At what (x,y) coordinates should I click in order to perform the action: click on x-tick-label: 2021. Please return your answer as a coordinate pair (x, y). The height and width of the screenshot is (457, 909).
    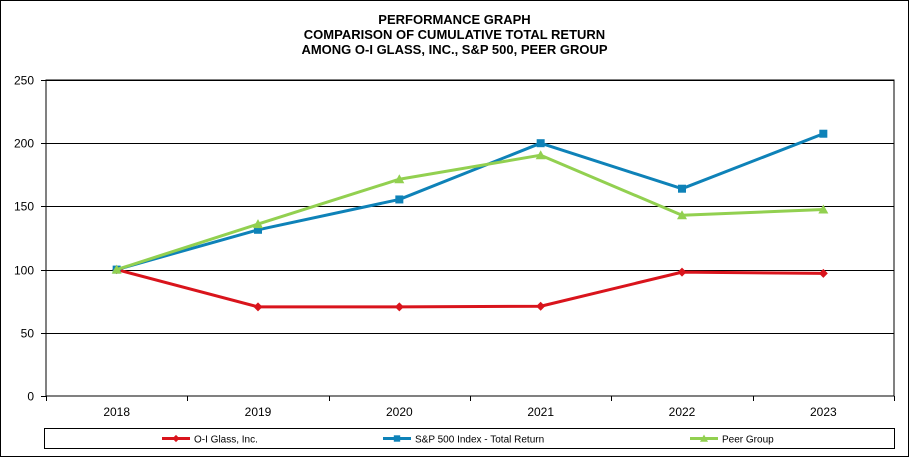
    Looking at the image, I should click on (540, 412).